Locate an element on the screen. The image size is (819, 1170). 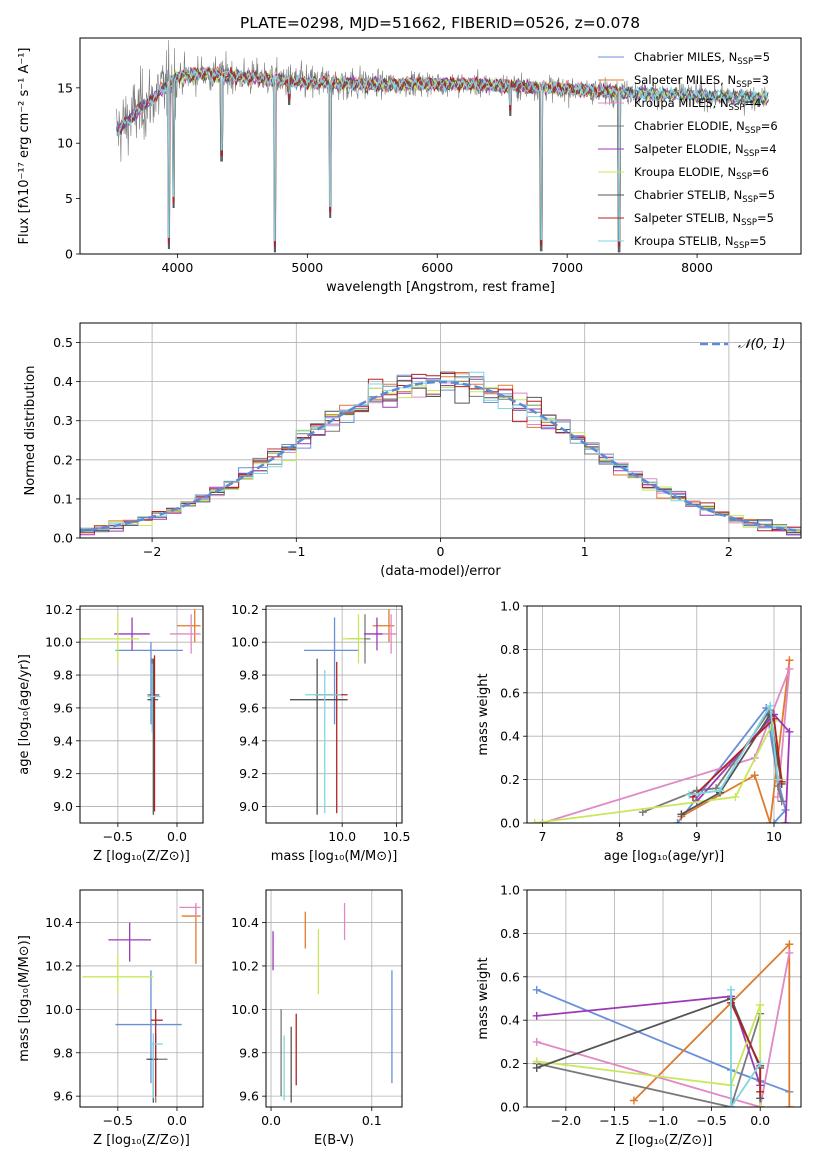
y-tick-label: 0.0 is located at coordinates (63, 538).